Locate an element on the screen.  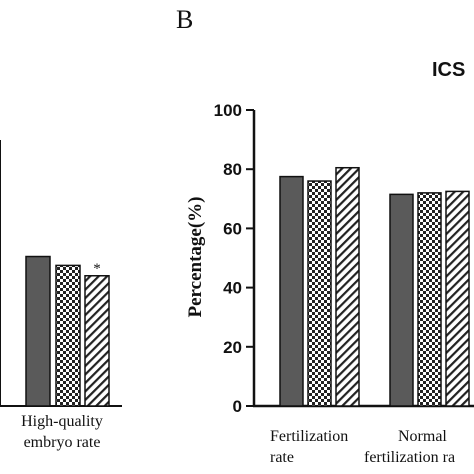
y-tick-label: 80 is located at coordinates (232, 169).